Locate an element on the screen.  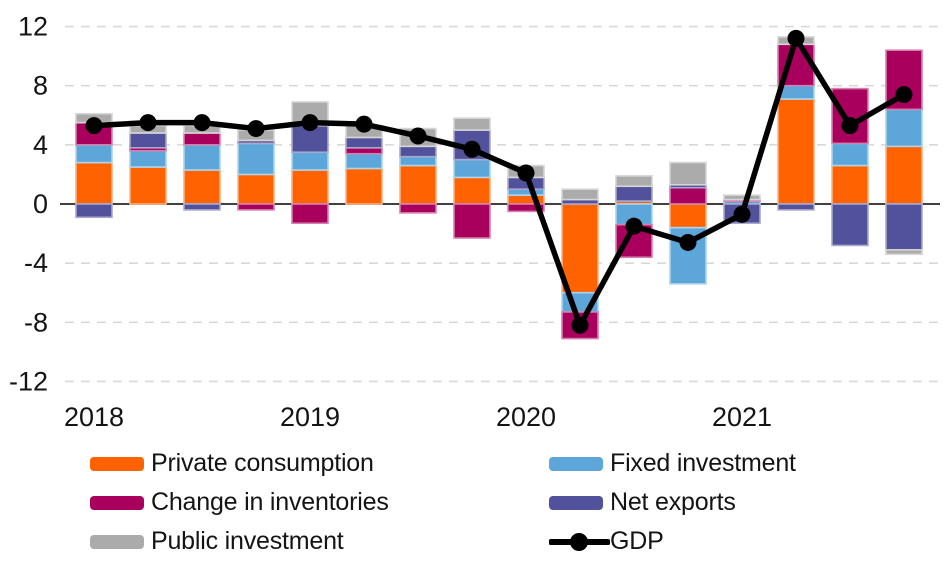
y-tick-label: -12 is located at coordinates (28, 381).